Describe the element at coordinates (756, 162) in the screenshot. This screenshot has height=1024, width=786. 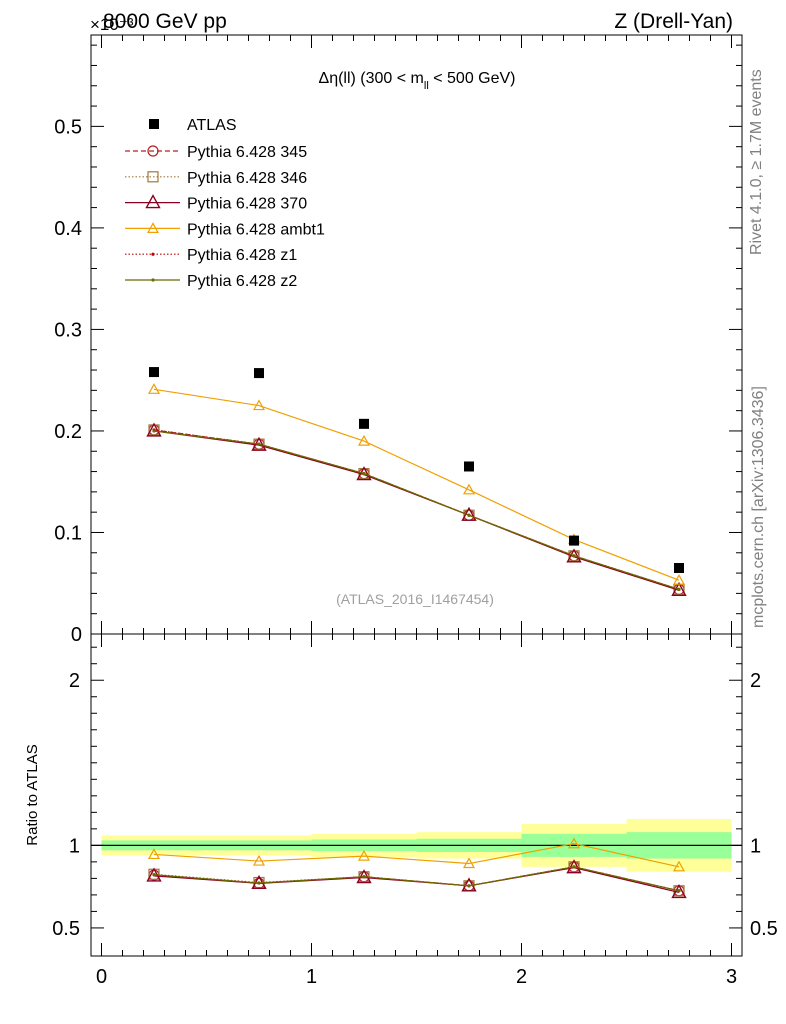
I see `rivet-label: Rivet 4.1.0, ≥ 1.7M events` at that location.